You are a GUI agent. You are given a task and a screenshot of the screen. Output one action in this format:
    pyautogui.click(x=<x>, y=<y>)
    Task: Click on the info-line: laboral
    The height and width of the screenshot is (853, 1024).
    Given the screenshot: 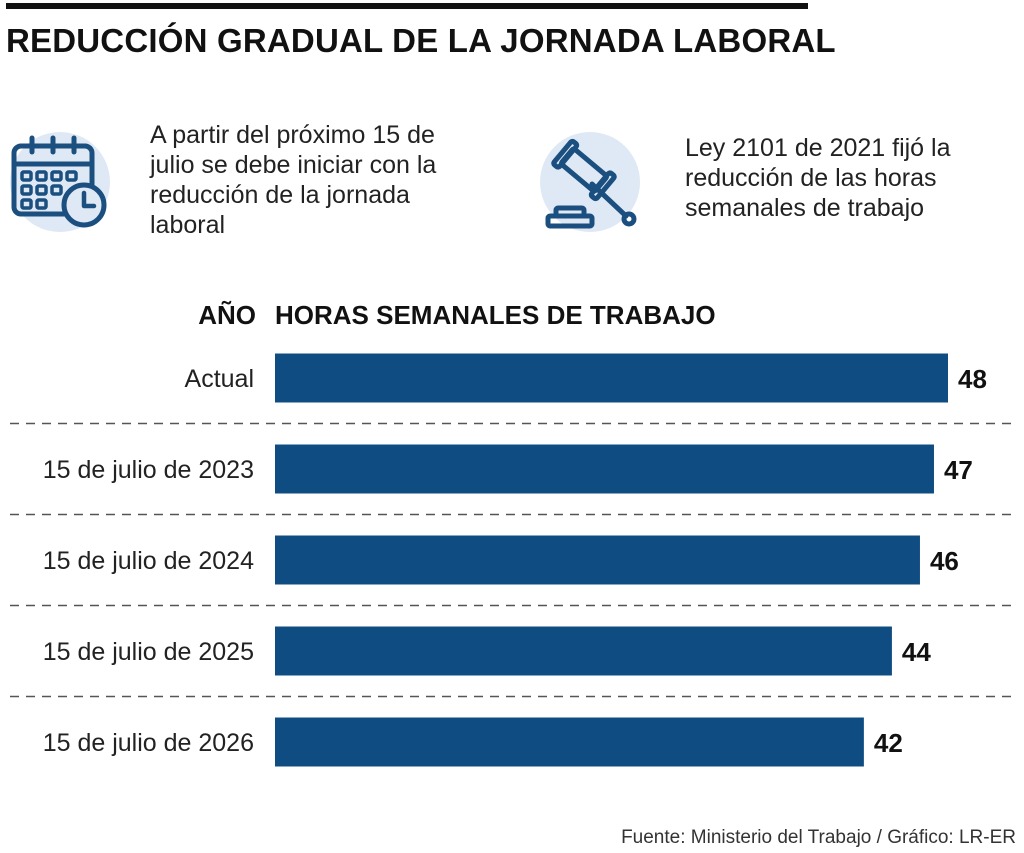 What is the action you would take?
    pyautogui.click(x=188, y=225)
    